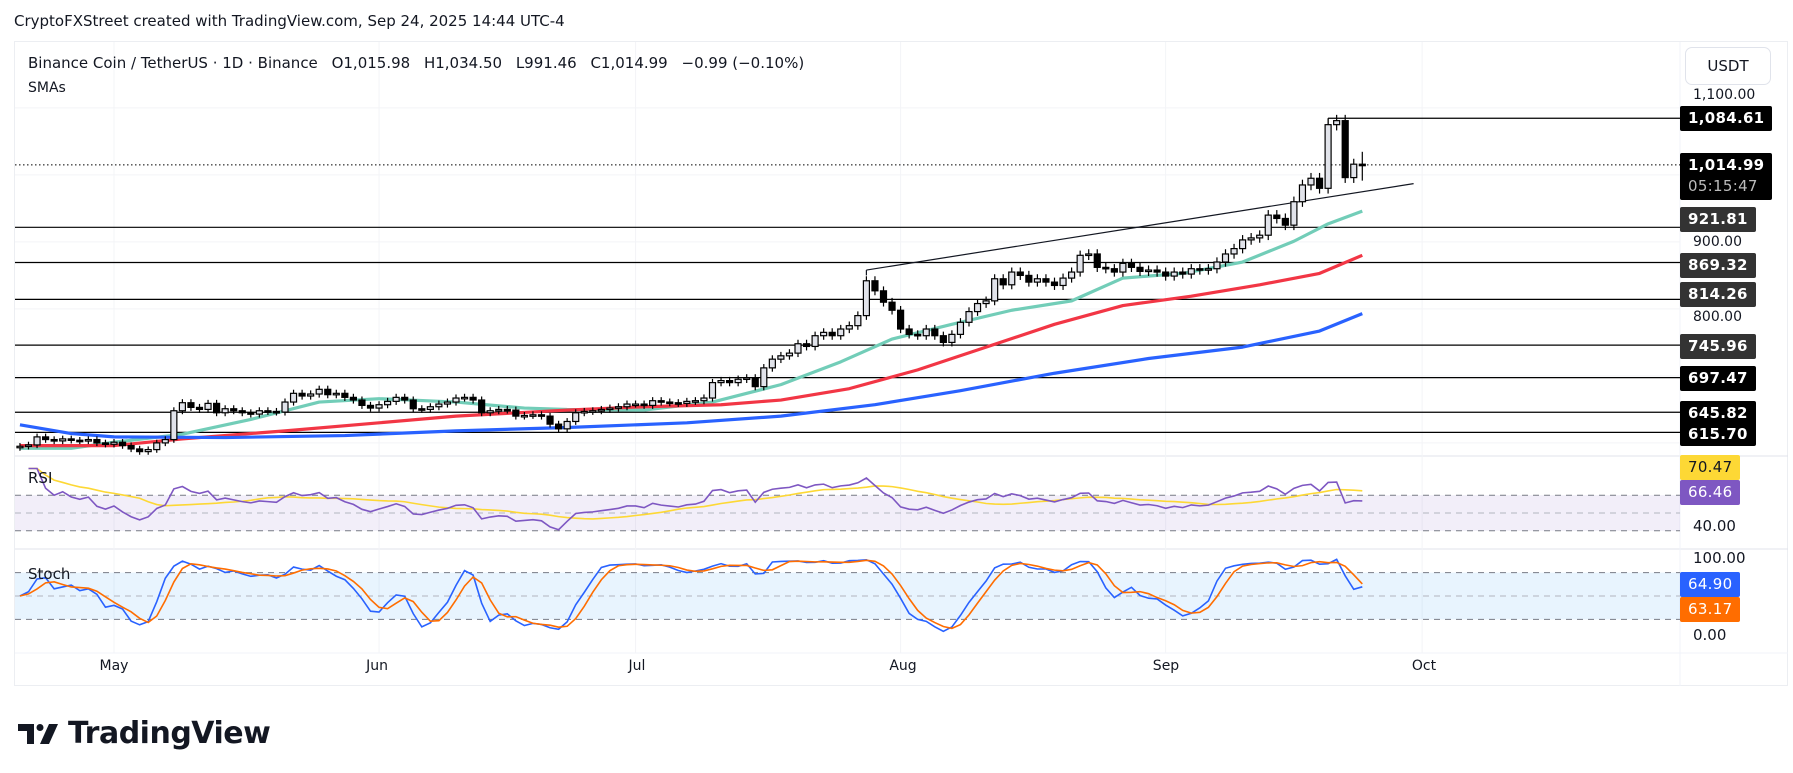 The width and height of the screenshot is (1793, 773). What do you see at coordinates (1166, 666) in the screenshot?
I see `x-label-sep: Sep` at bounding box center [1166, 666].